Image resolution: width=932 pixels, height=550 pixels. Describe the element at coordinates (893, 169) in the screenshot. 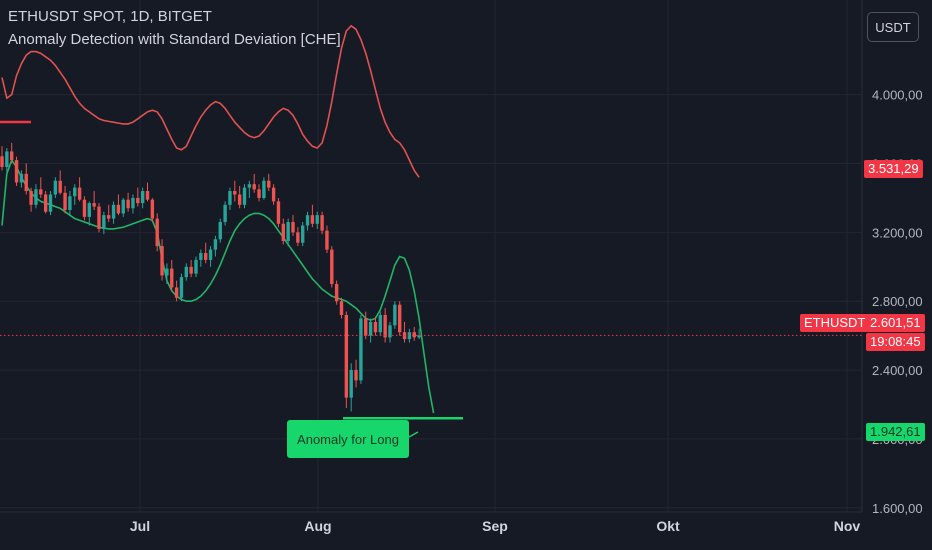

I see `upper-band-price-tag: 3.531,29` at that location.